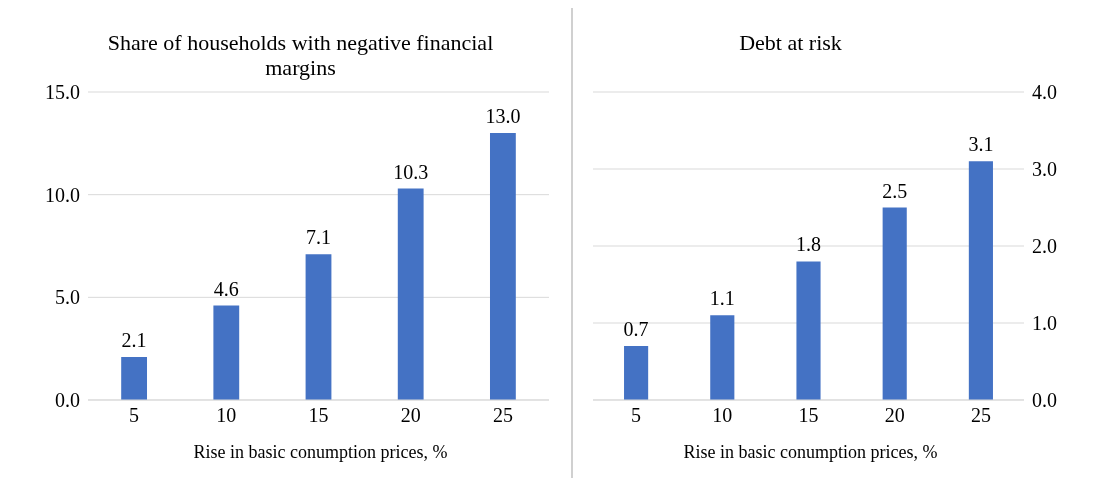  I want to click on data-label: 1.8, so click(808, 244).